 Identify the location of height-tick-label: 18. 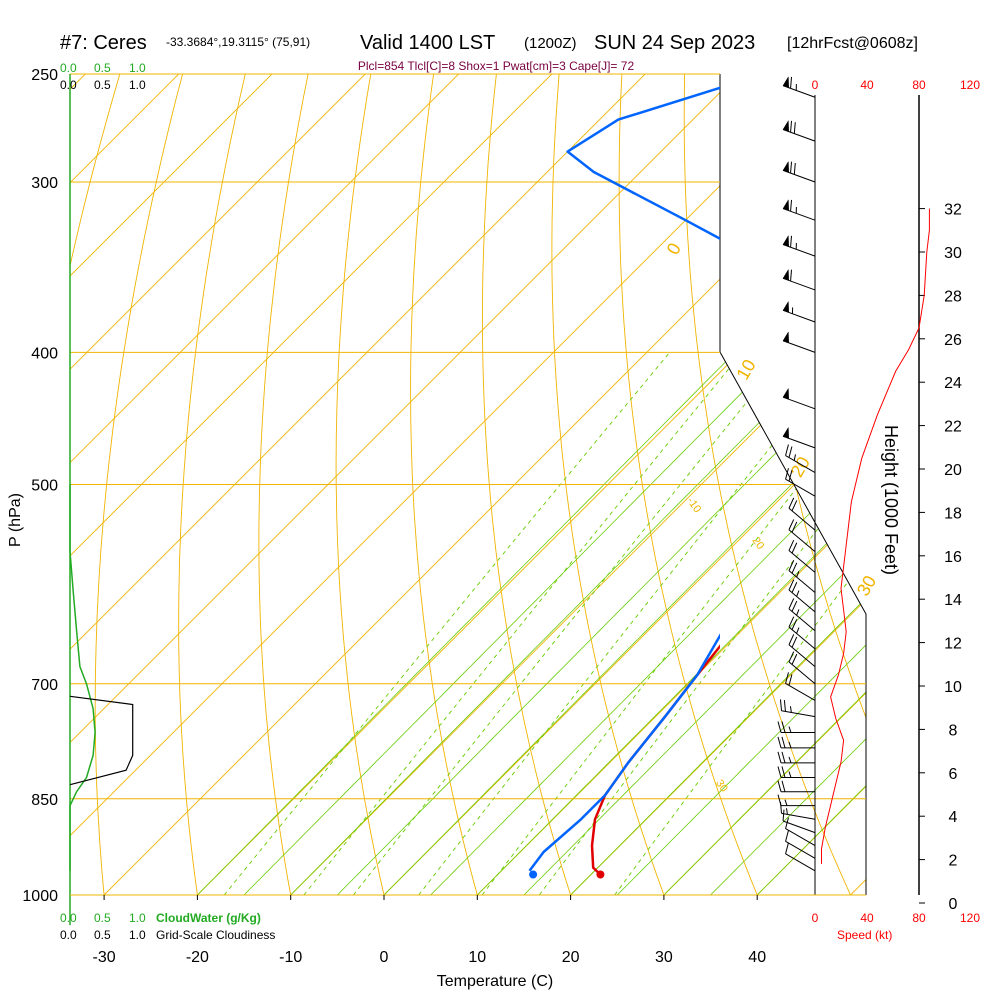
(953, 513).